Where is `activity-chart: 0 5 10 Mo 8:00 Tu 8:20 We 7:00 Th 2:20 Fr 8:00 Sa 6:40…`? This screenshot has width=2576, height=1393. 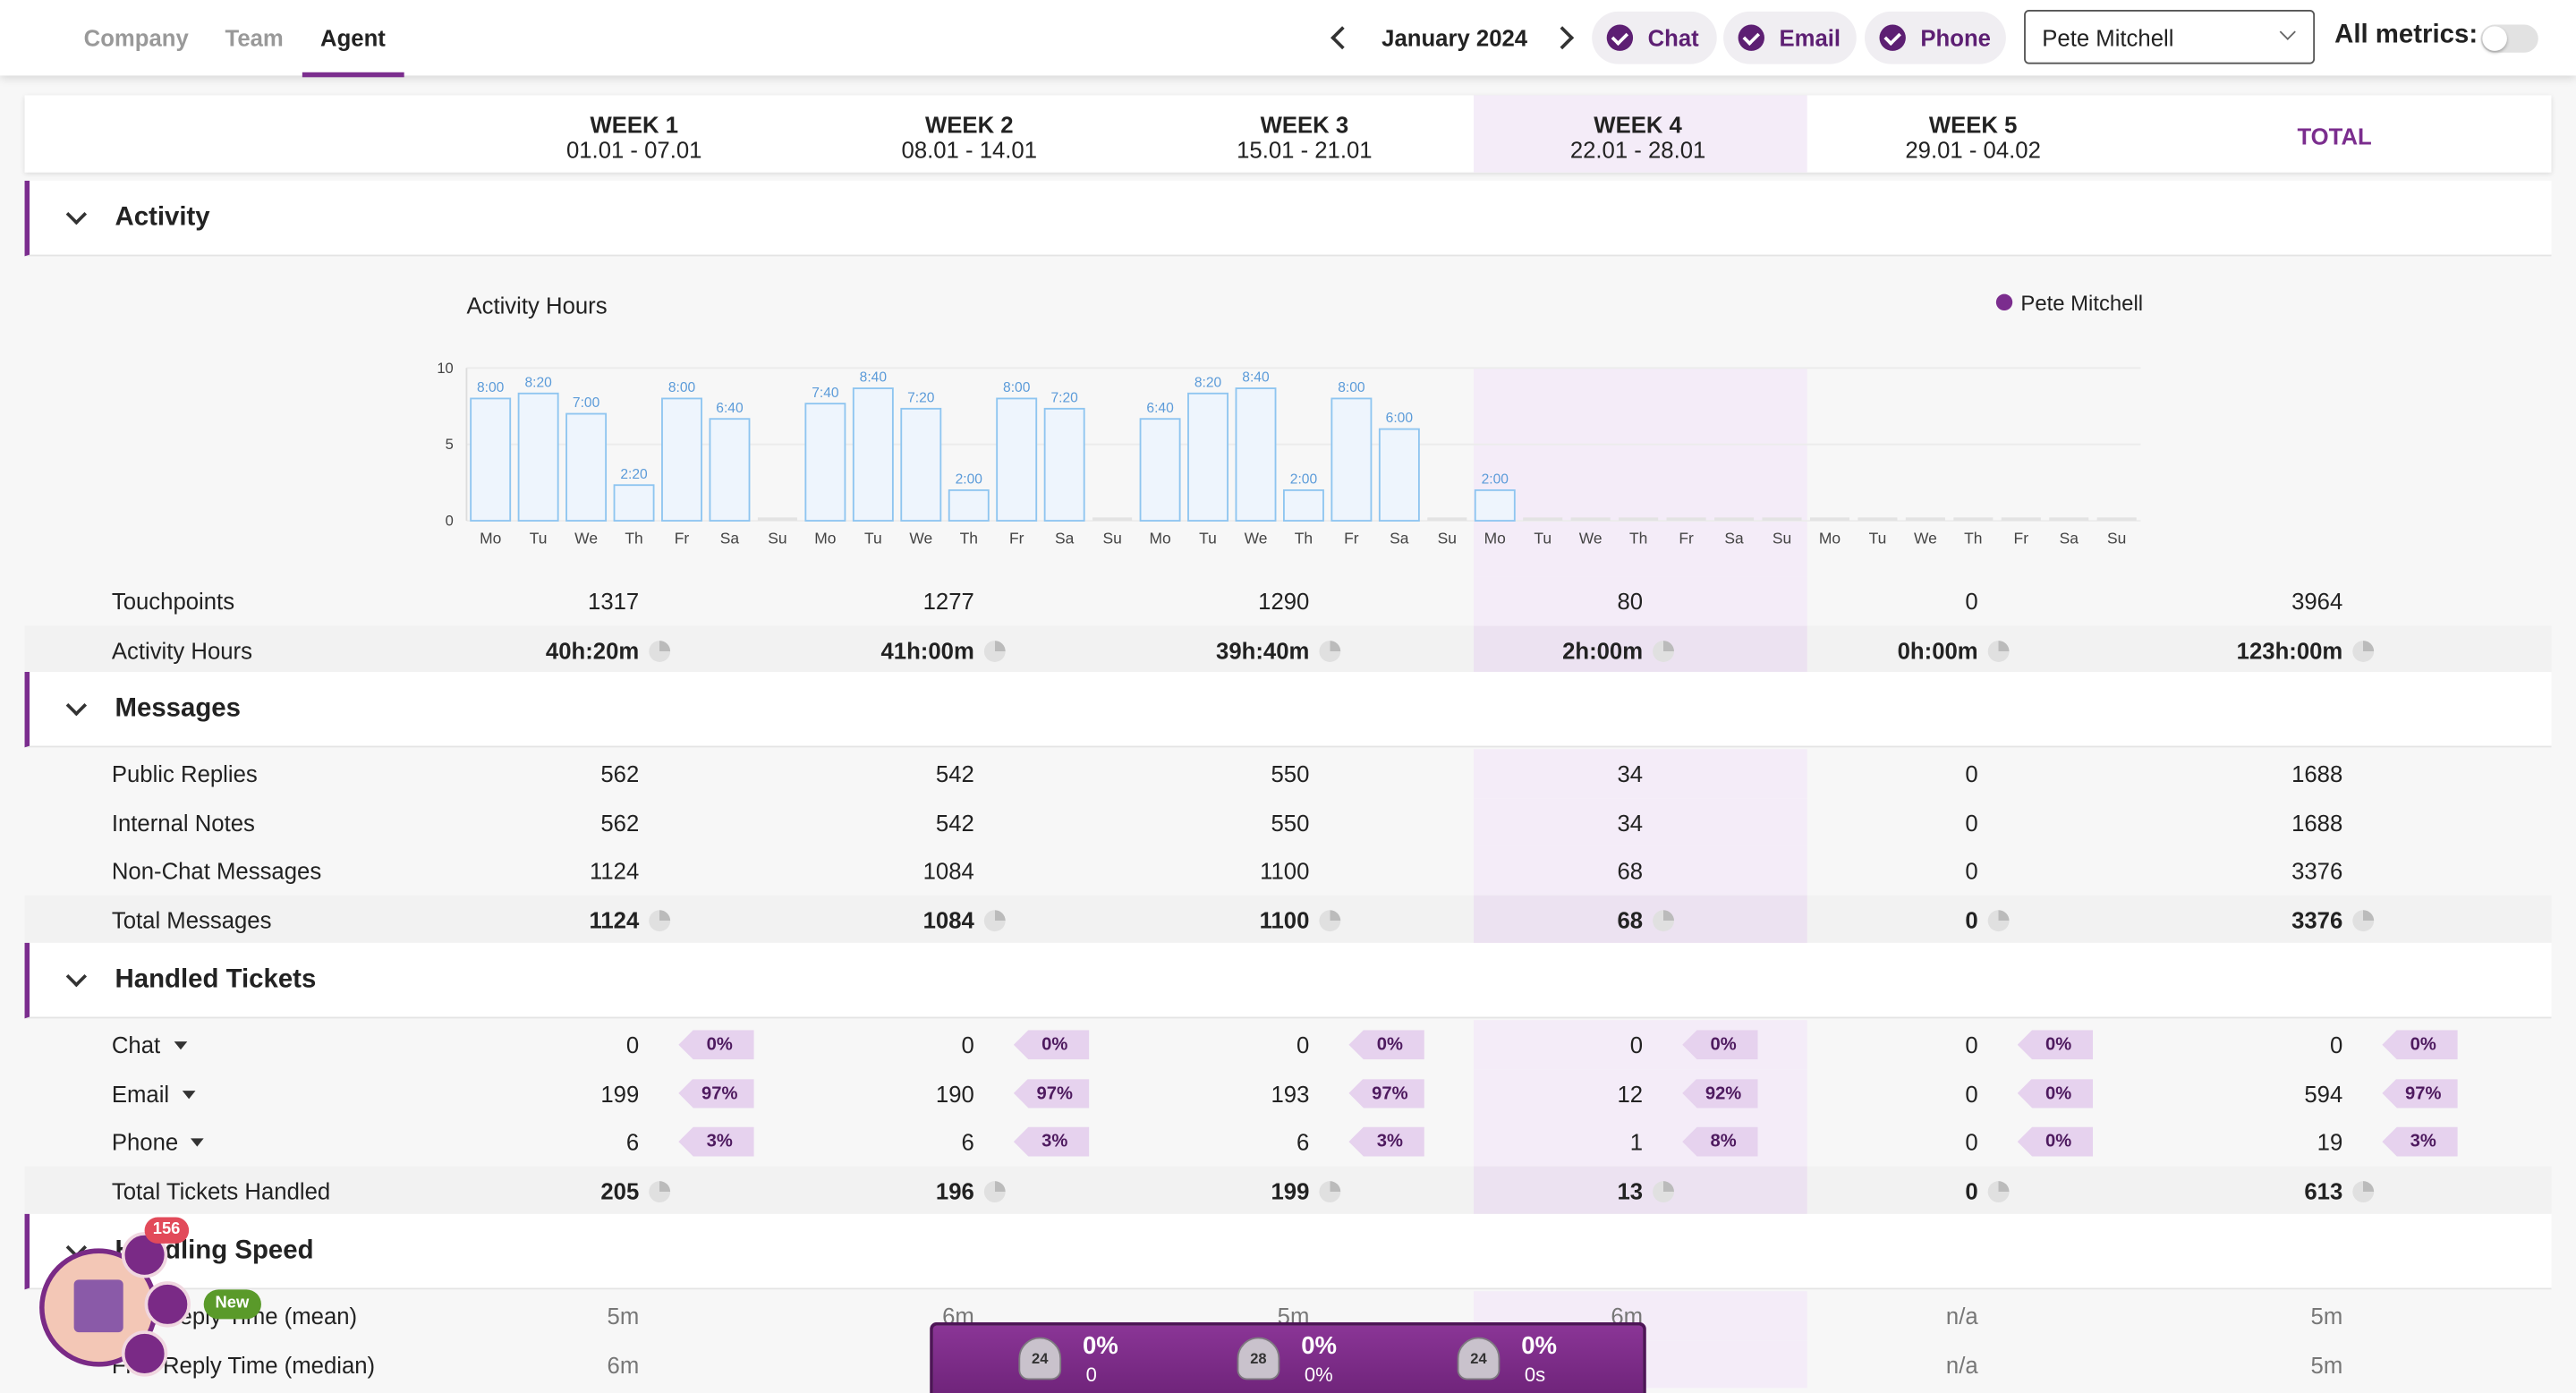
activity-chart: 0 5 10 Mo 8:00 Tu 8:20 We 7:00 Th 2:20 Fr 8:00 Sa 6:40… is located at coordinates (1289, 454).